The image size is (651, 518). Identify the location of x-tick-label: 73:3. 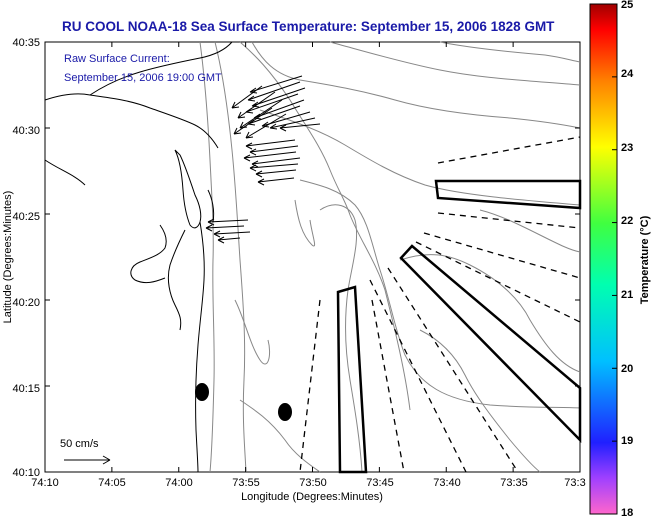
(574, 483).